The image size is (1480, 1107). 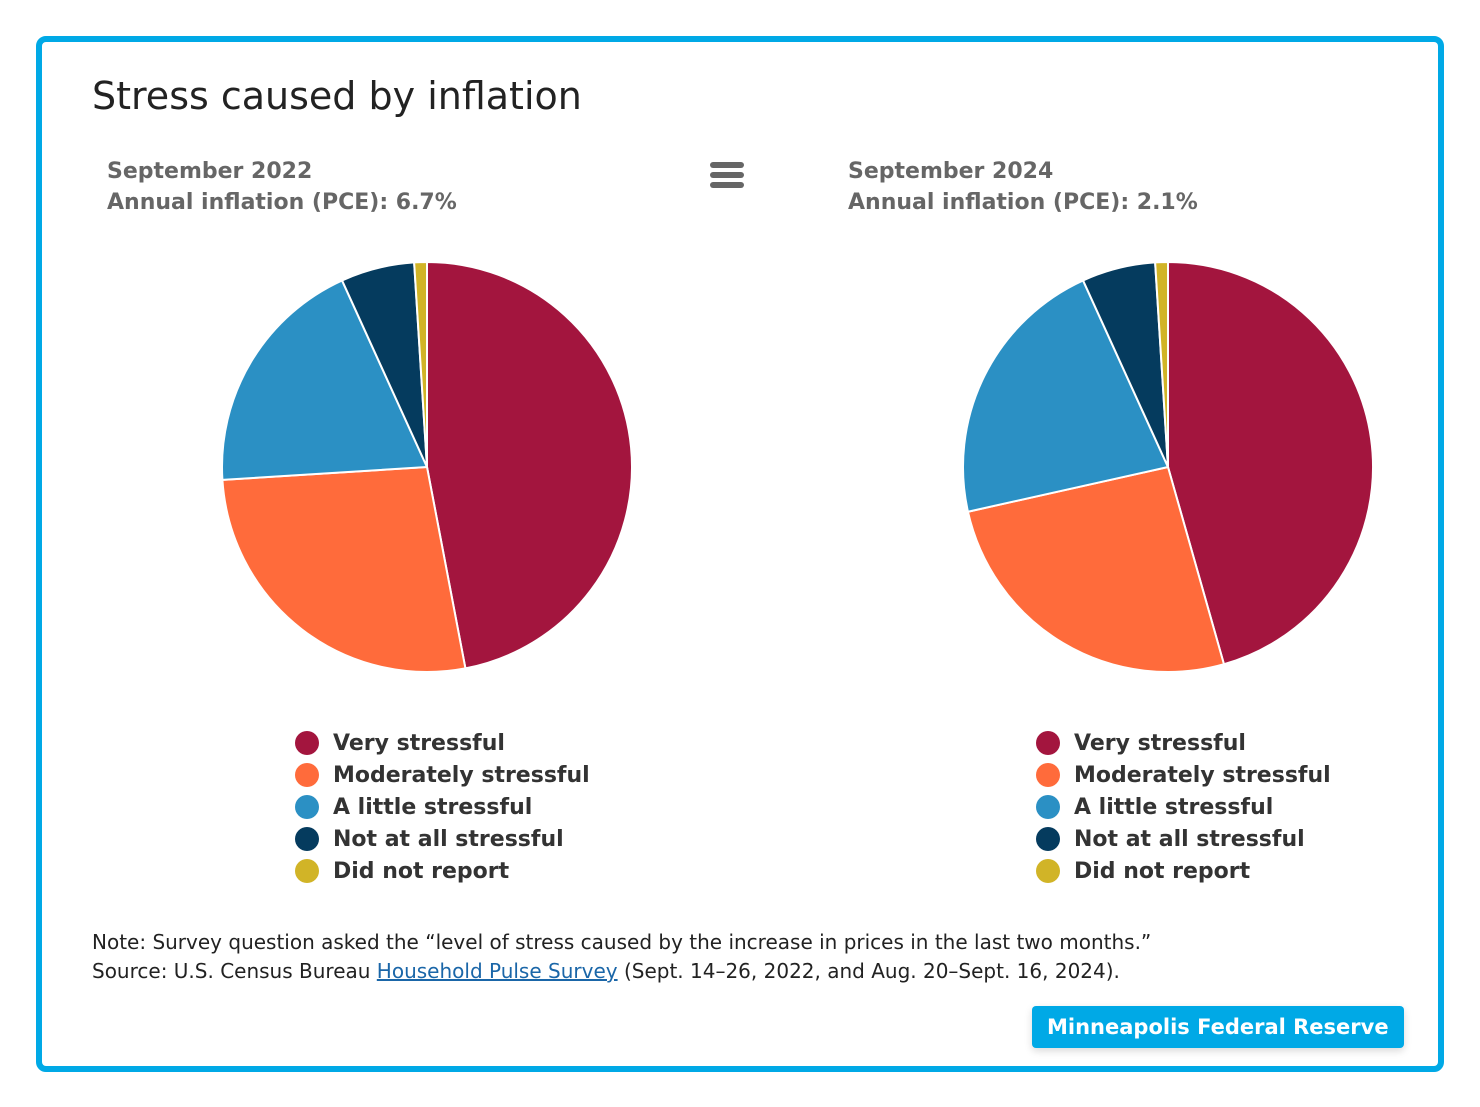 What do you see at coordinates (1023, 202) in the screenshot?
I see `chart-2-subtitle-inflation: Annual inflation (PCE): 2.1%` at bounding box center [1023, 202].